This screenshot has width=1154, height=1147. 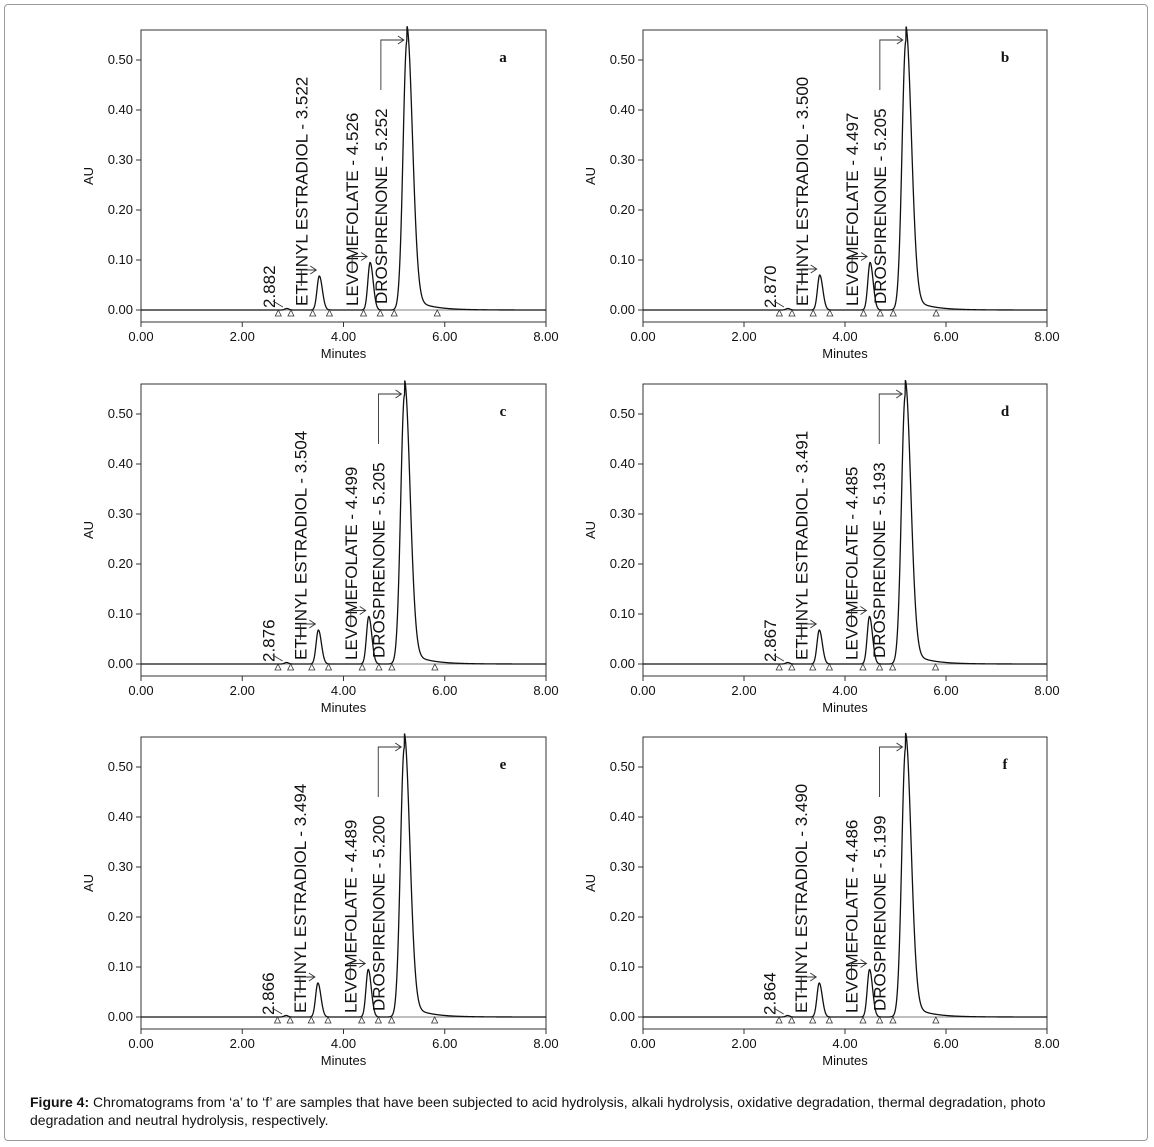 I want to click on peak-label: LEVOMEFOLATE - 4.489, so click(x=350, y=916).